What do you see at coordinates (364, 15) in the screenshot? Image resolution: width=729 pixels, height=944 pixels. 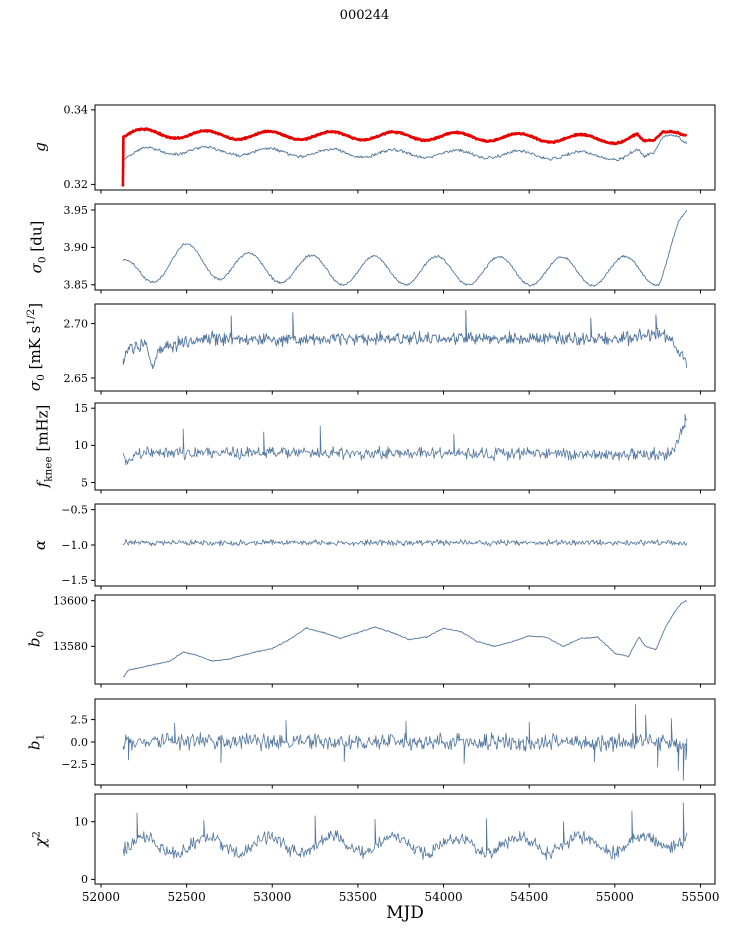 I see `chart-title: 000244` at bounding box center [364, 15].